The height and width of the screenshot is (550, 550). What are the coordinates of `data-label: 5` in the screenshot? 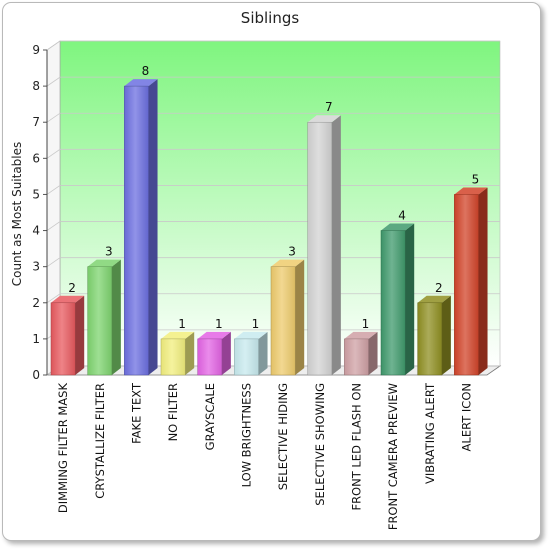 It's located at (476, 179).